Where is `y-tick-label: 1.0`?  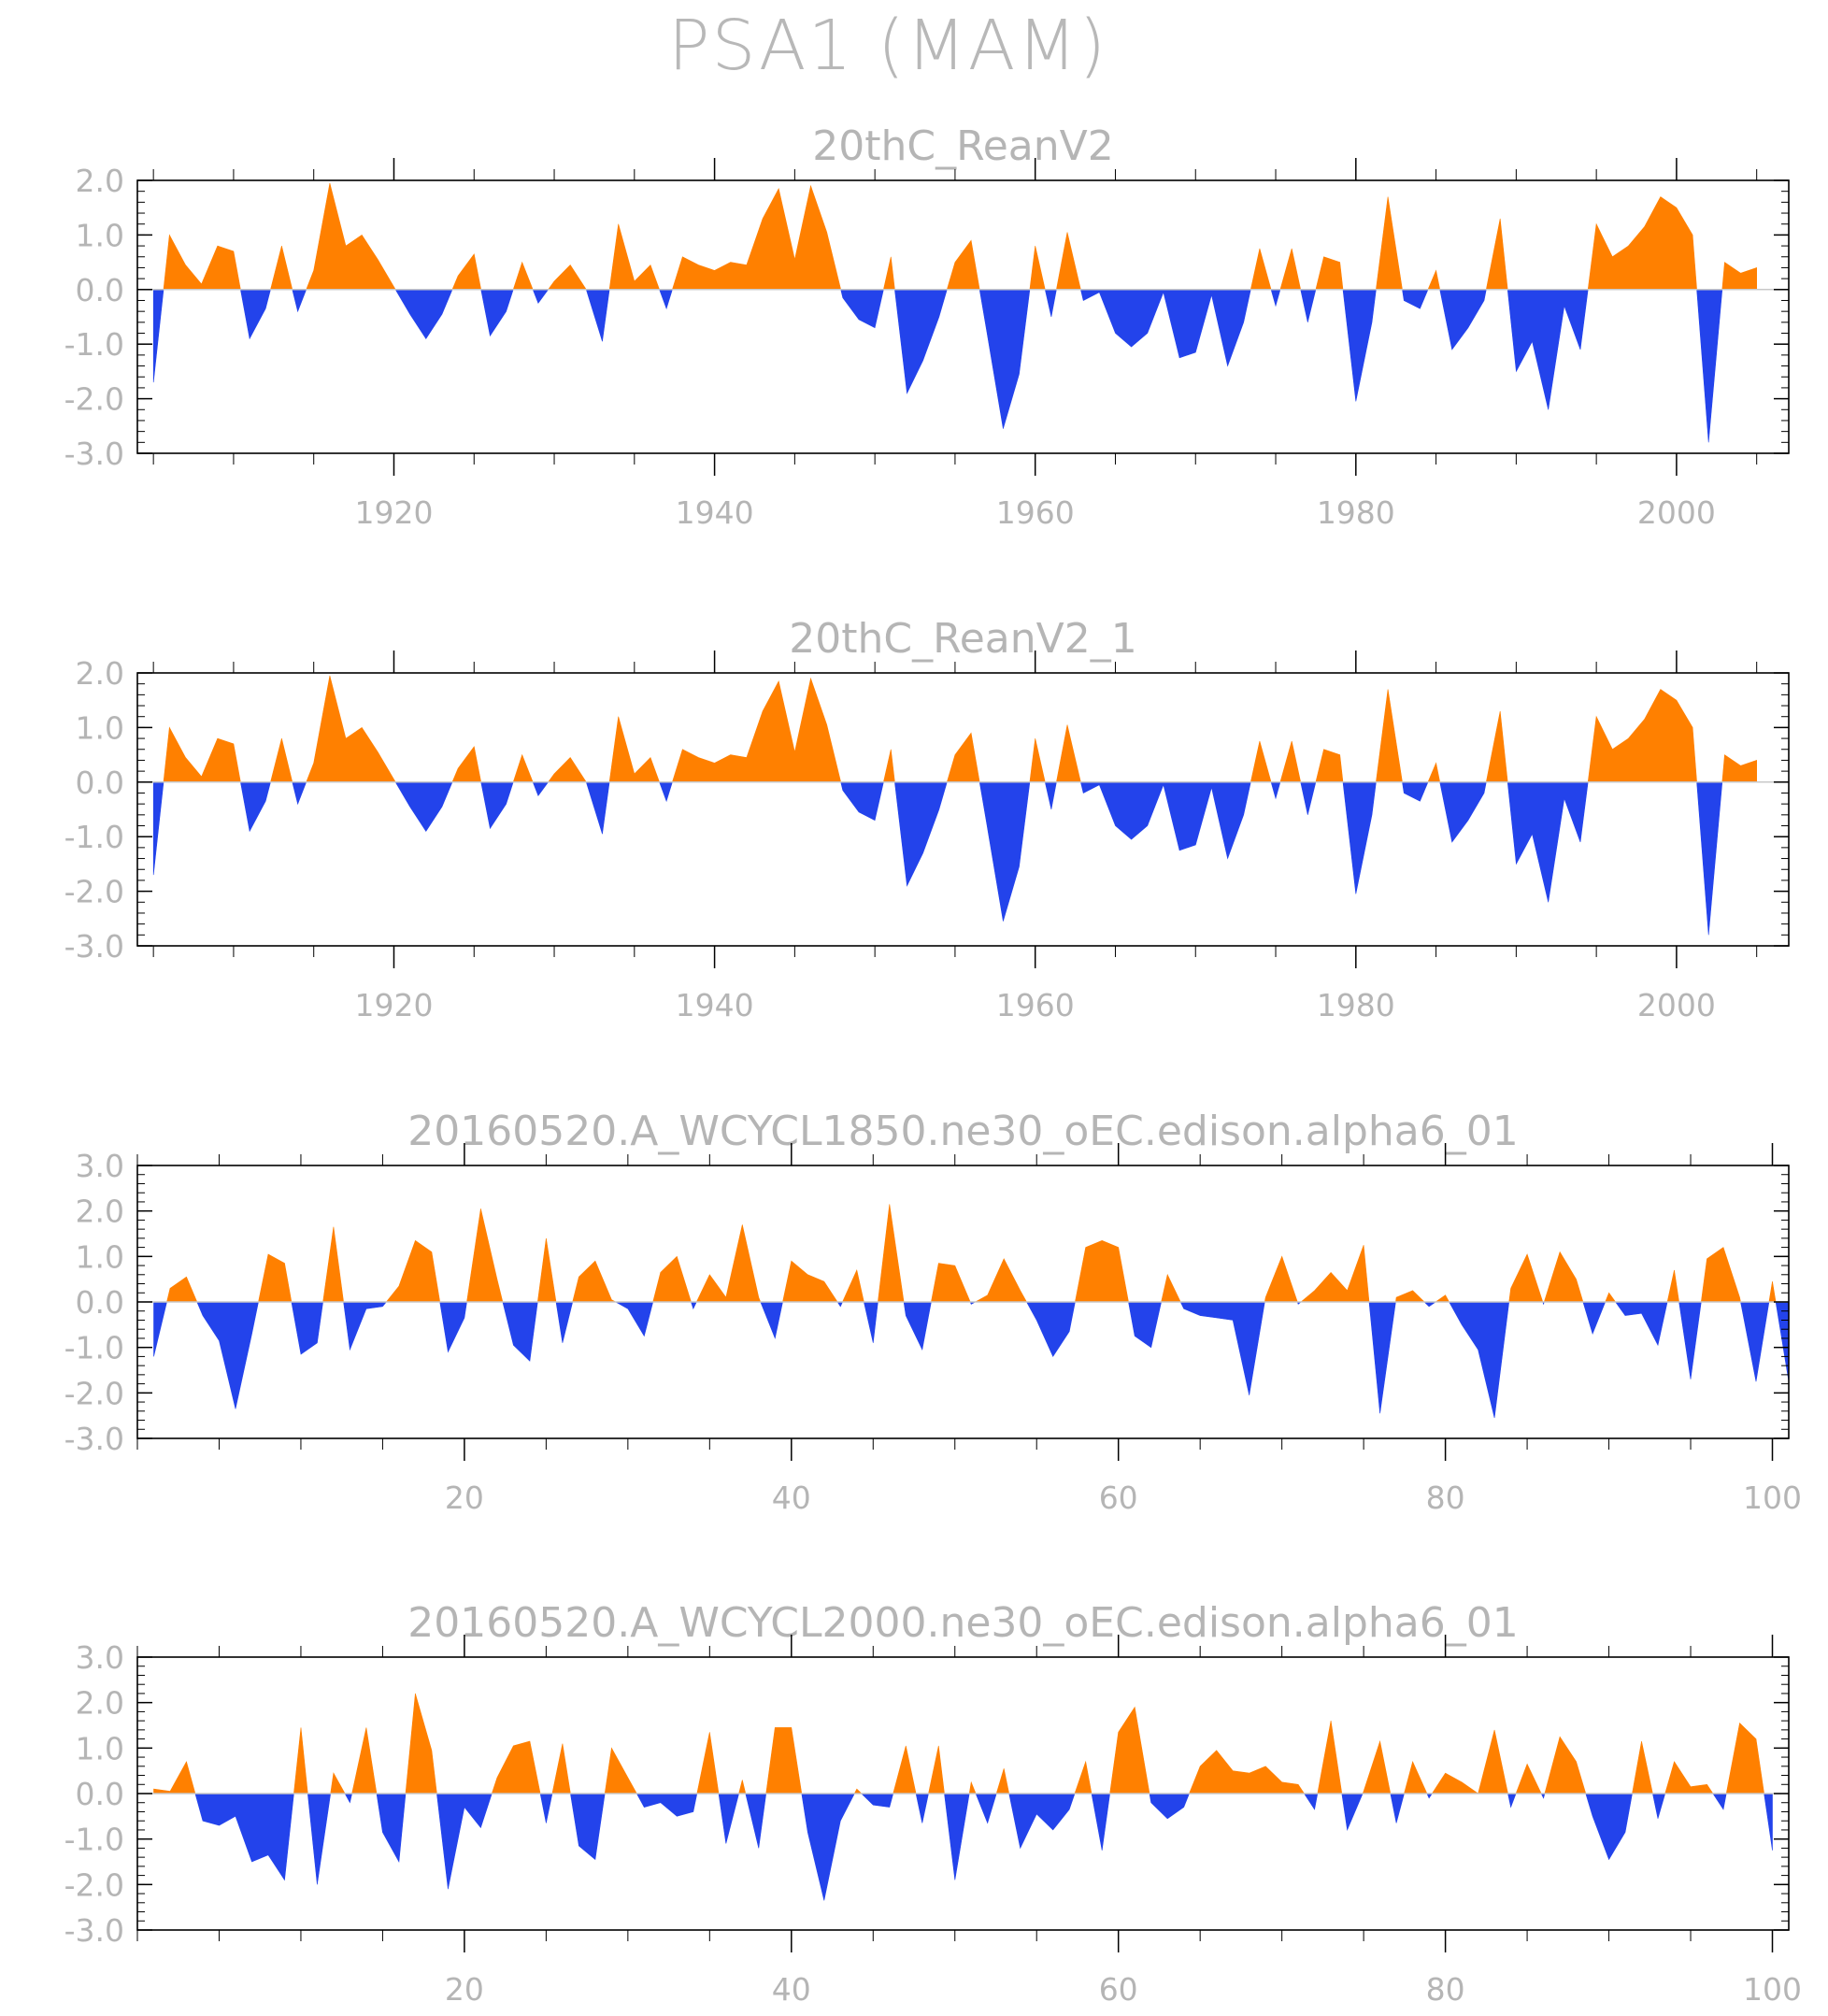 y-tick-label: 1.0 is located at coordinates (100, 1256).